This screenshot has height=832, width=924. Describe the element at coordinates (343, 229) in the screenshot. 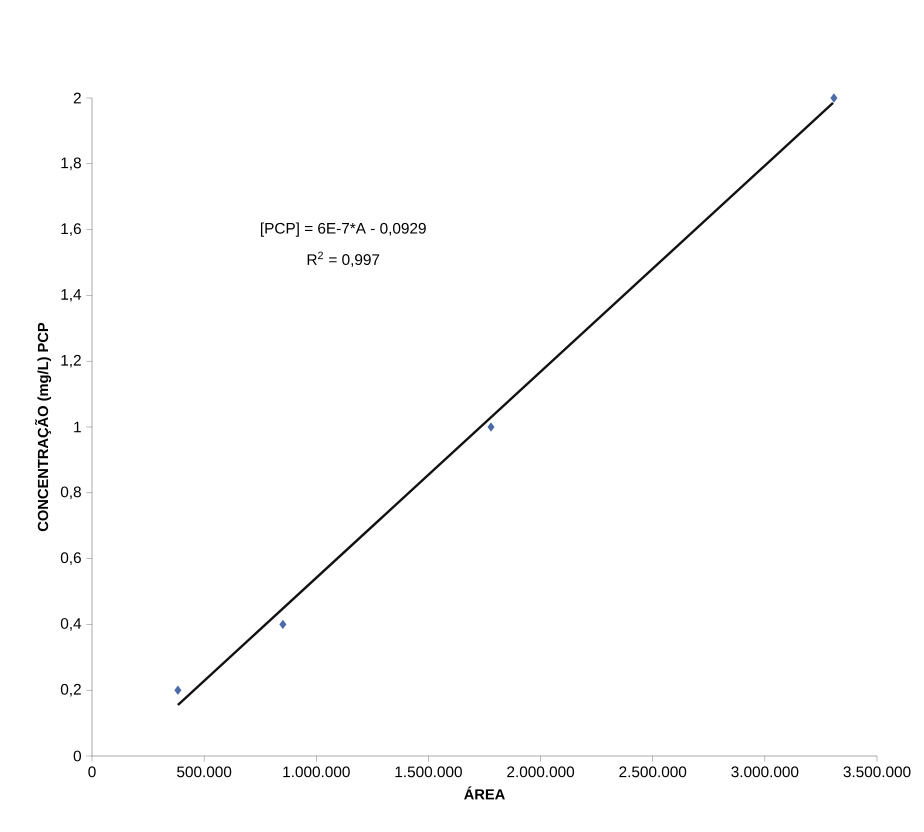

I see `annotation: [PCP] = 6E-7*A - 0,0929` at that location.